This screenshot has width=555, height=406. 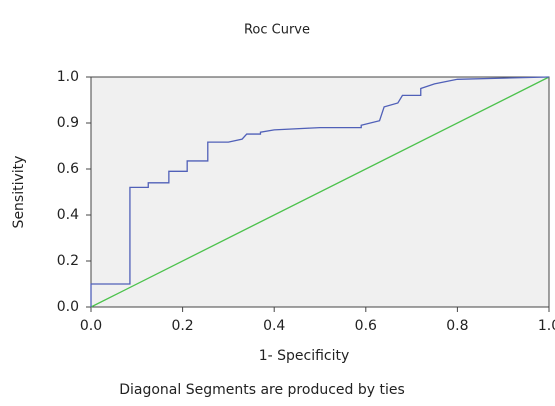 I want to click on x-tick-label: 0.2, so click(x=182, y=326).